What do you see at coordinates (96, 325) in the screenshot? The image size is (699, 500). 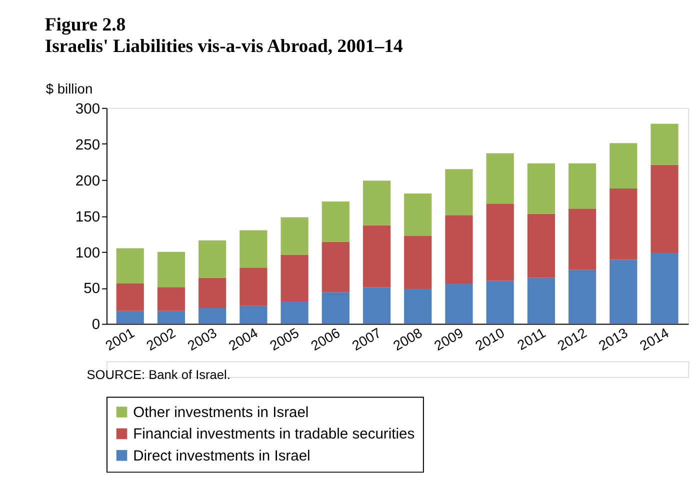 I see `y-tick-label: 0` at bounding box center [96, 325].